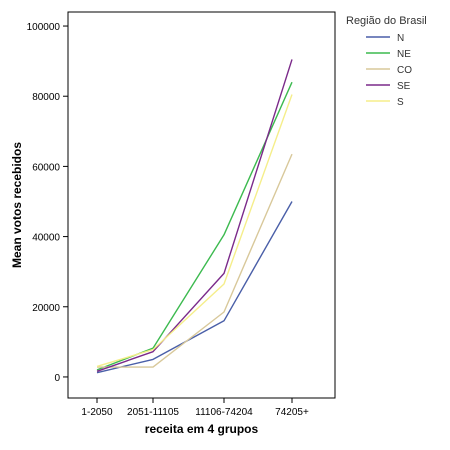 This screenshot has width=450, height=450. What do you see at coordinates (400, 102) in the screenshot?
I see `legend-label: S` at bounding box center [400, 102].